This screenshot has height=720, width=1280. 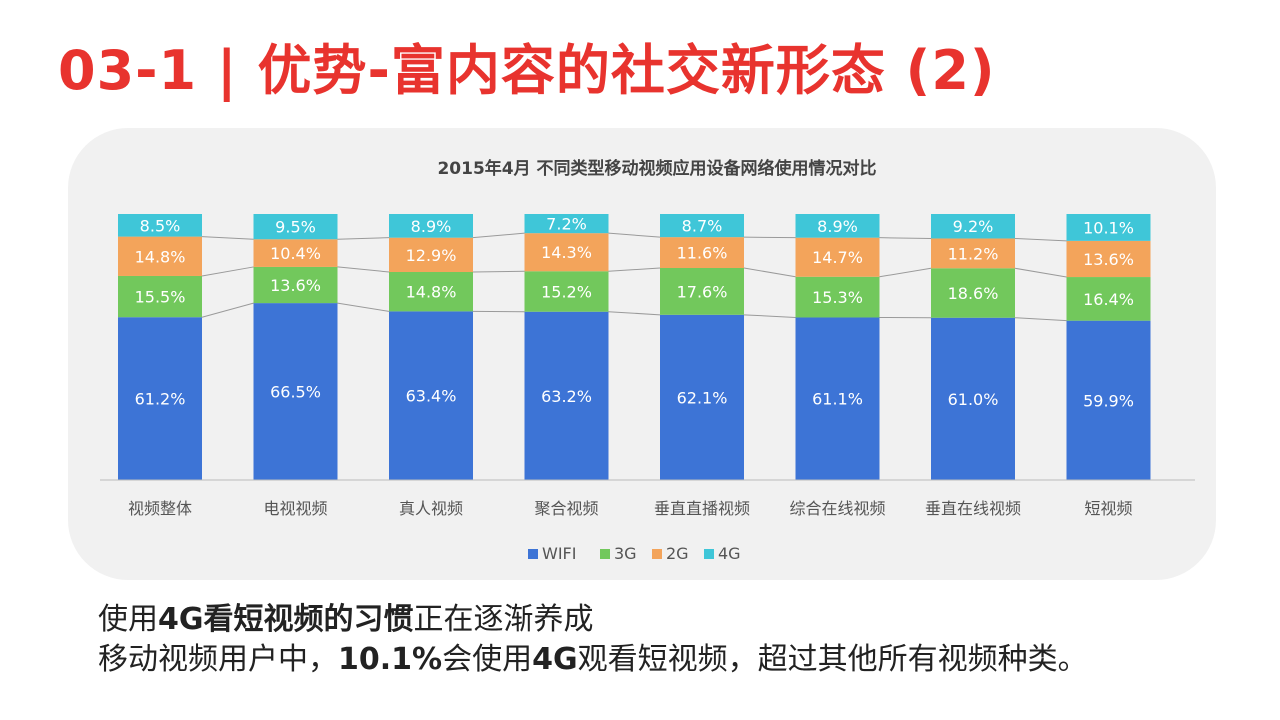 I want to click on data-label: 12.9%, so click(x=431, y=255).